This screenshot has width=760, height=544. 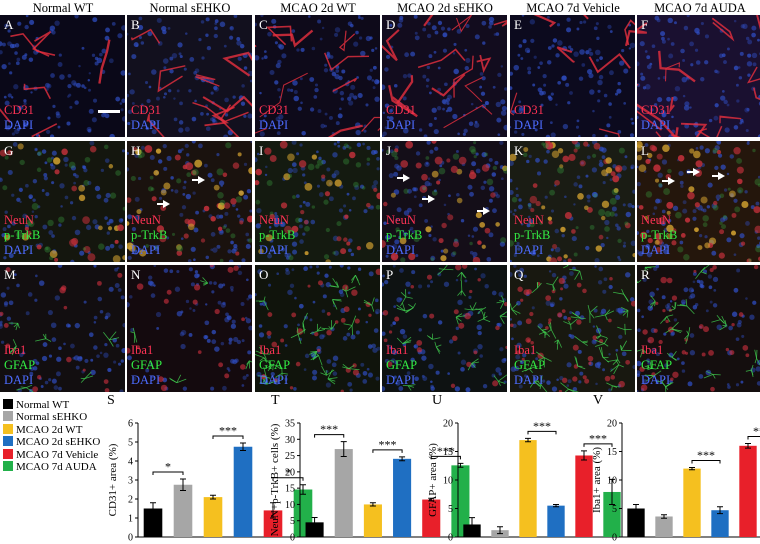 What do you see at coordinates (275, 479) in the screenshot?
I see `y-axis-label: NeuN+p-TrkB+ cells (%)` at bounding box center [275, 479].